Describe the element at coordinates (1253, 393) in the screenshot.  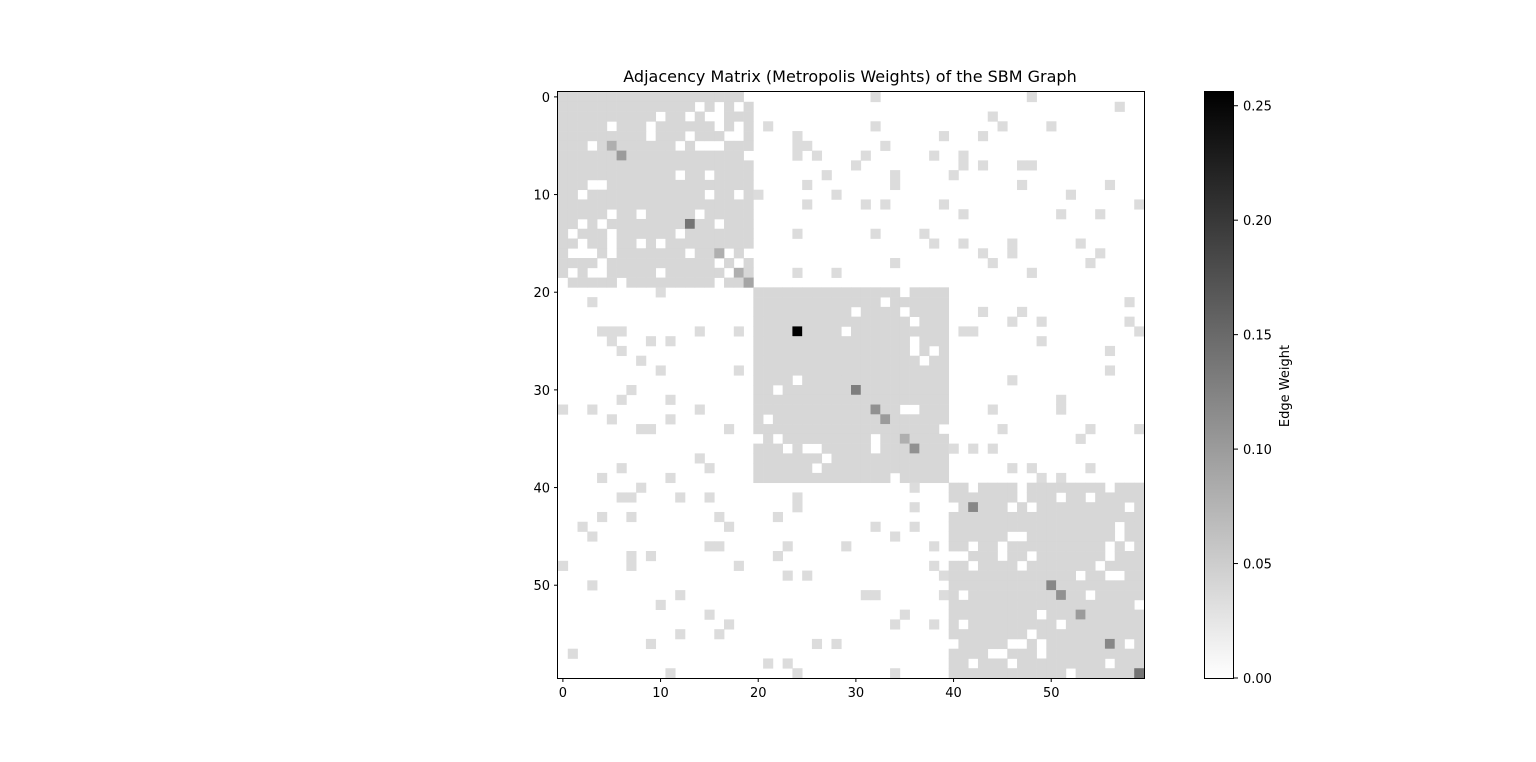
I see `colorbar-ticks: 0.00 0.05 0.10 0.15 0.20 0.25` at that location.